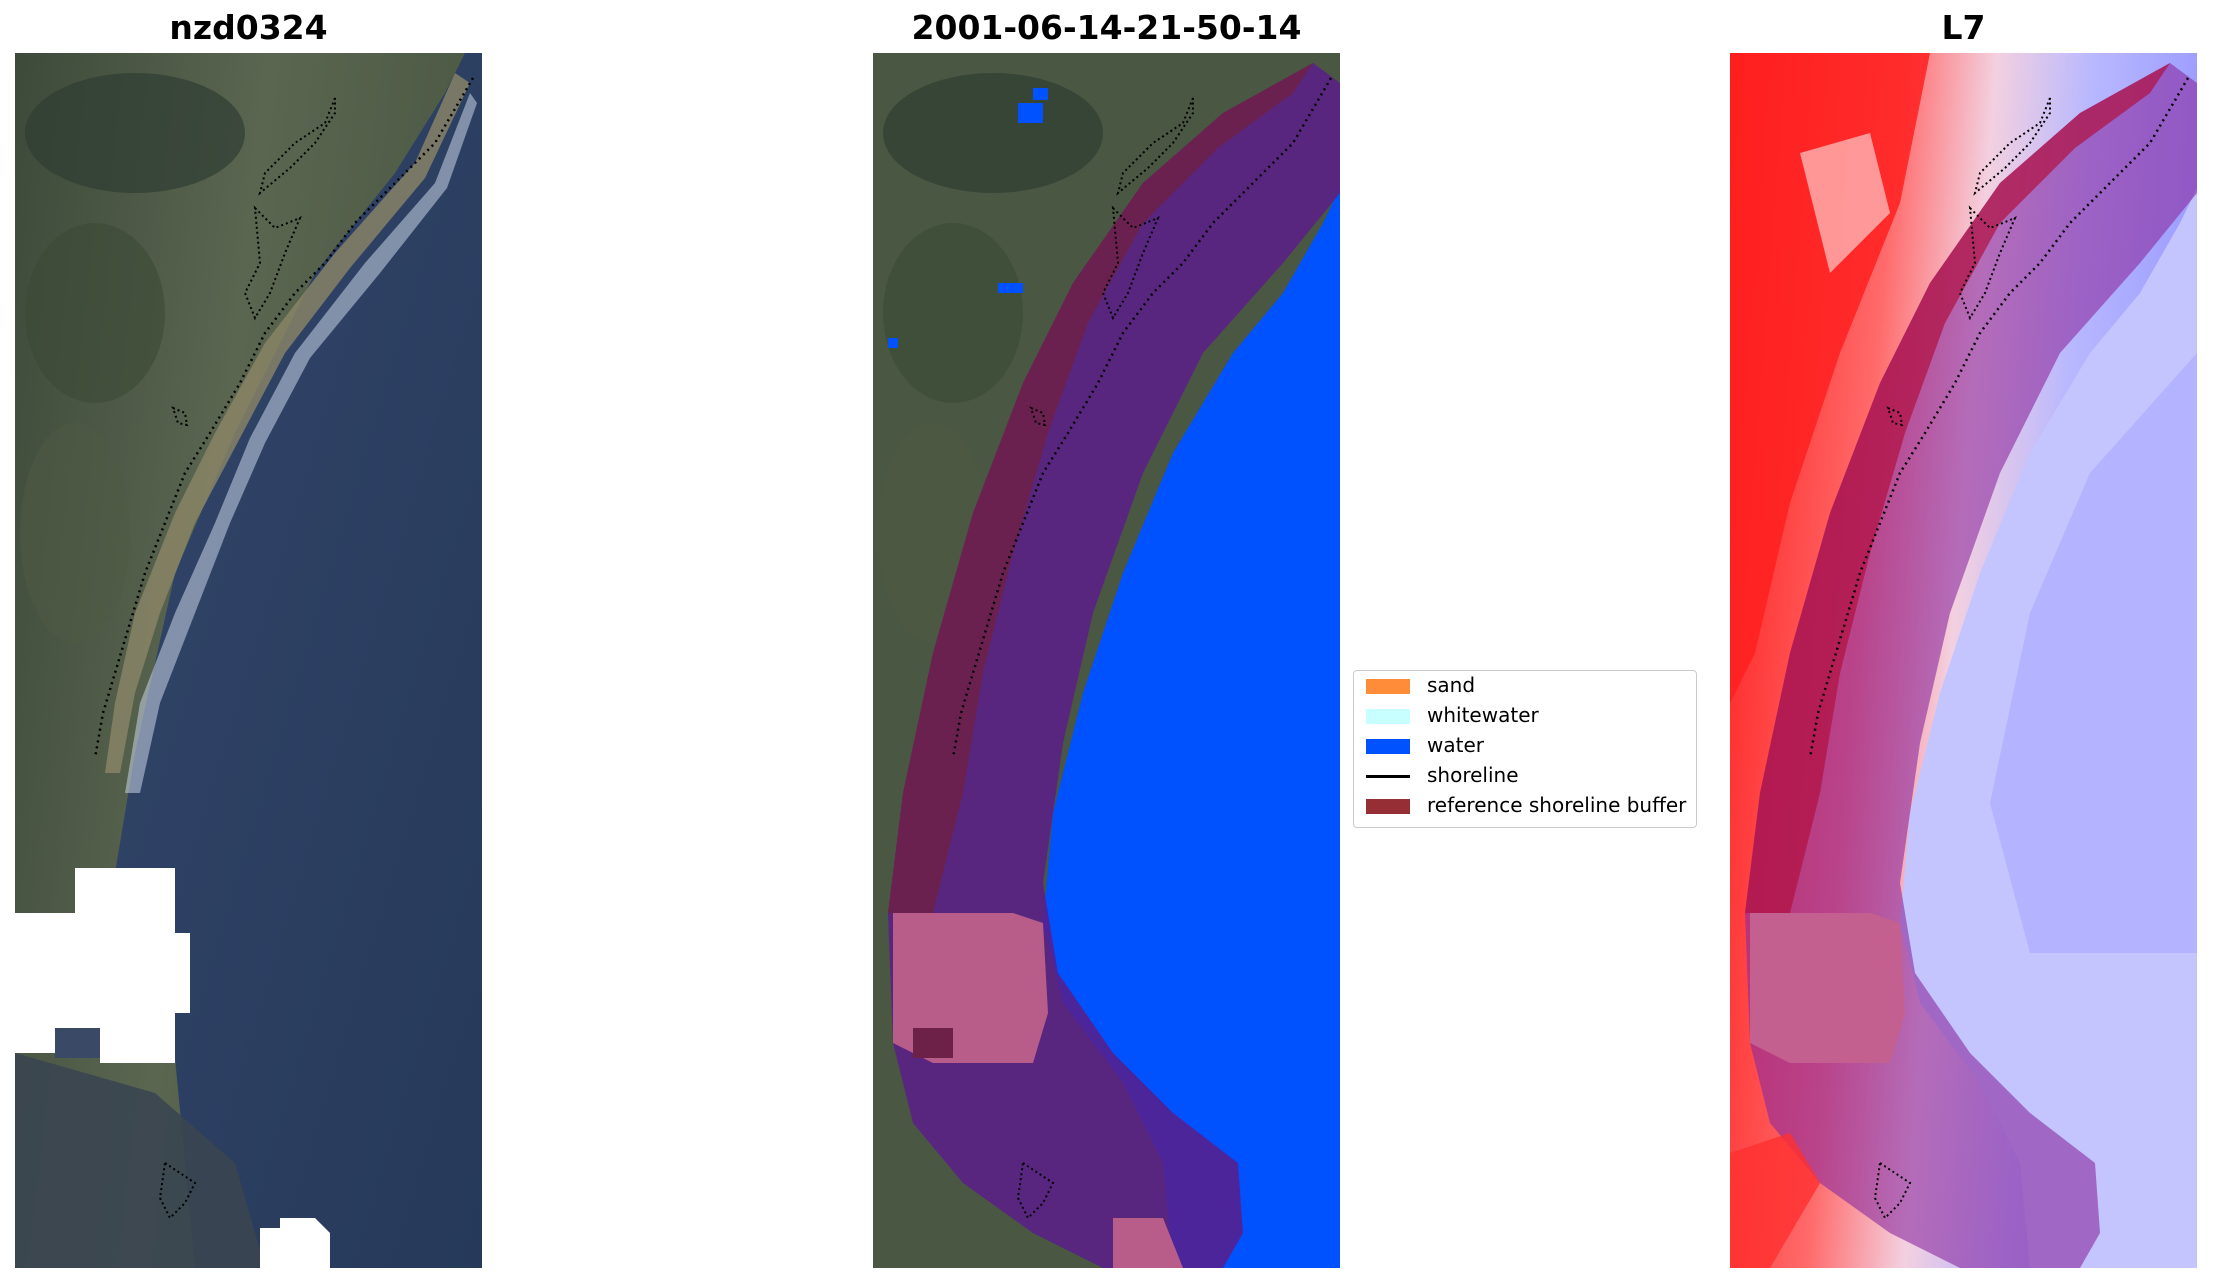  Describe the element at coordinates (1525, 686) in the screenshot. I see `legend-item-sand: sand` at that location.